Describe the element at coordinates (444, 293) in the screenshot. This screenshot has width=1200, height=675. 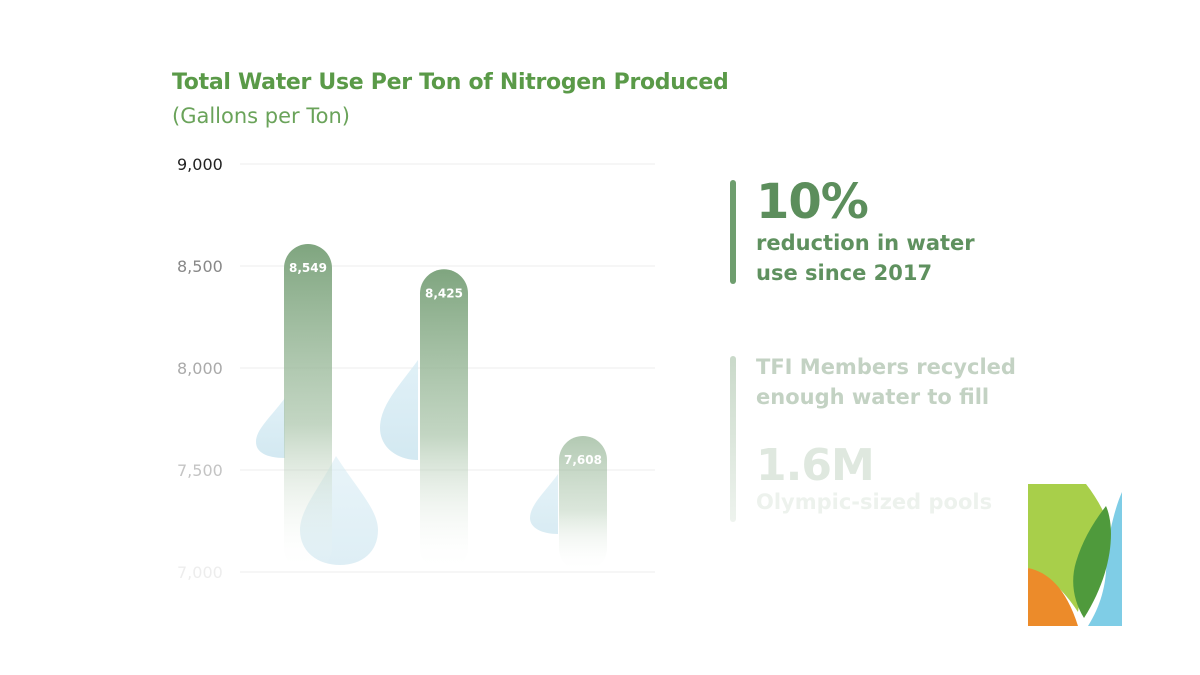
I see `bar-value-label: 8,425` at that location.